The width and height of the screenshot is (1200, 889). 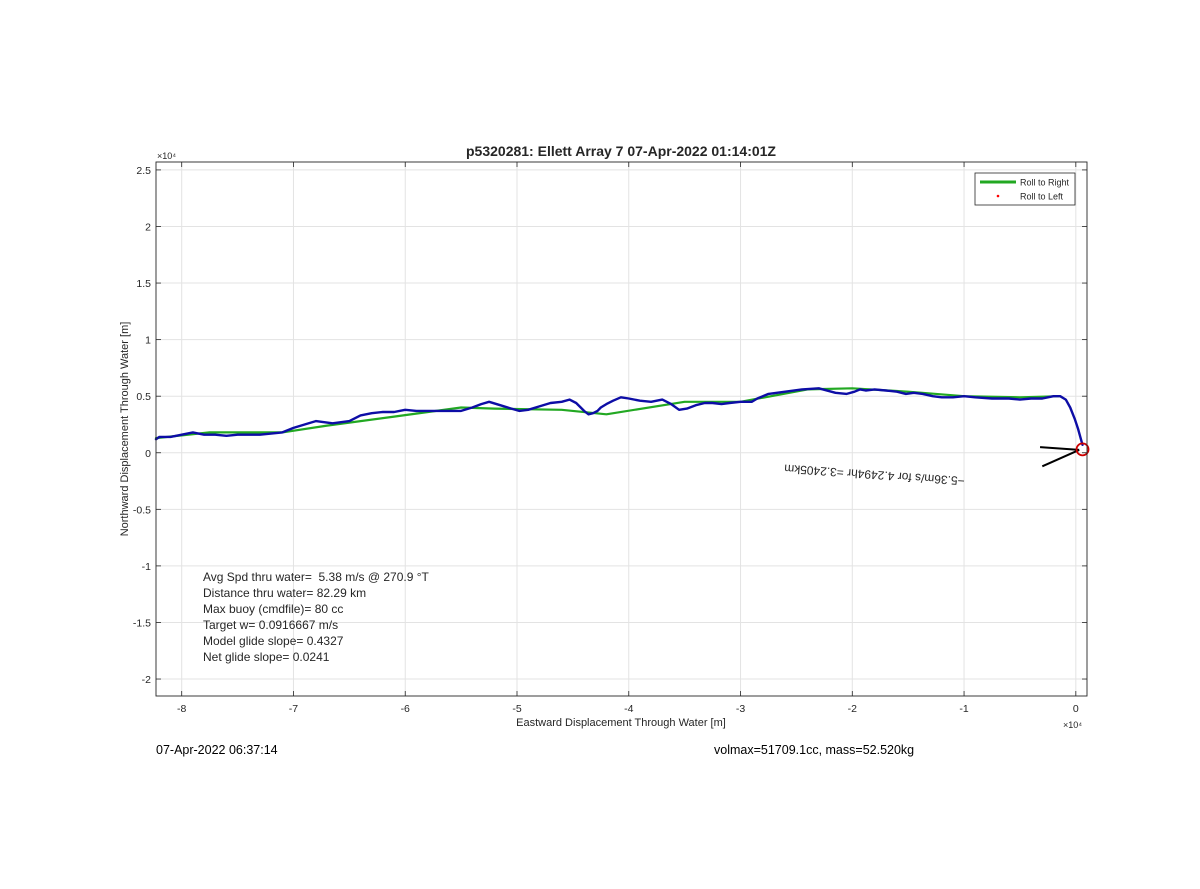 What do you see at coordinates (146, 680) in the screenshot?
I see `y-tick-label: -2` at bounding box center [146, 680].